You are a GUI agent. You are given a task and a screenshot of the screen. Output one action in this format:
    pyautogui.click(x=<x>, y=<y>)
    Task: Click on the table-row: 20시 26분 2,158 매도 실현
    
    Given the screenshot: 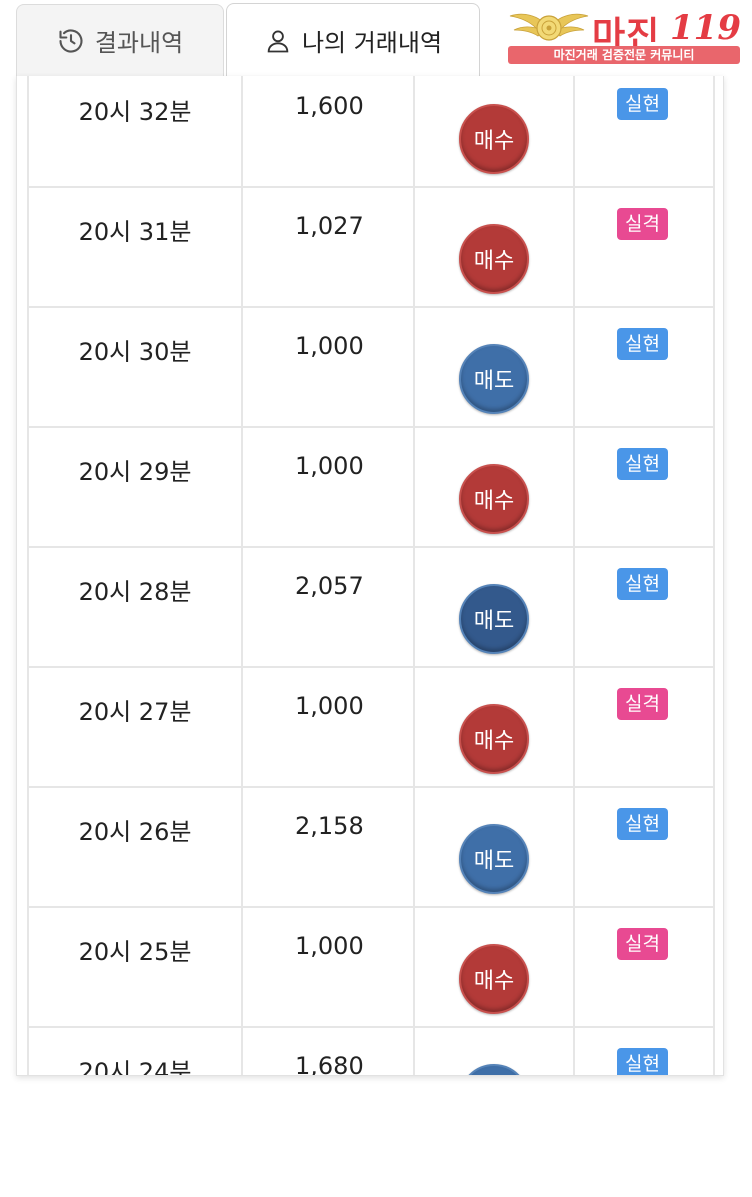 What is the action you would take?
    pyautogui.click(x=371, y=846)
    